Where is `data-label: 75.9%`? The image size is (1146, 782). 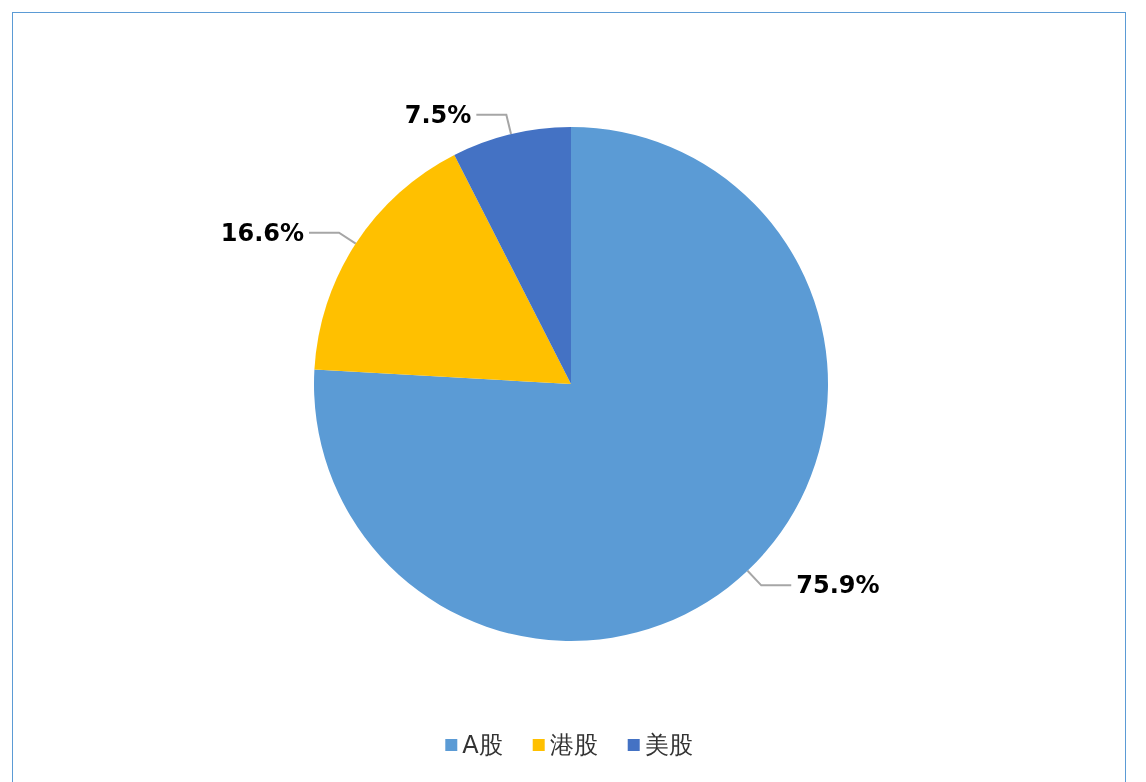 data-label: 75.9% is located at coordinates (838, 585).